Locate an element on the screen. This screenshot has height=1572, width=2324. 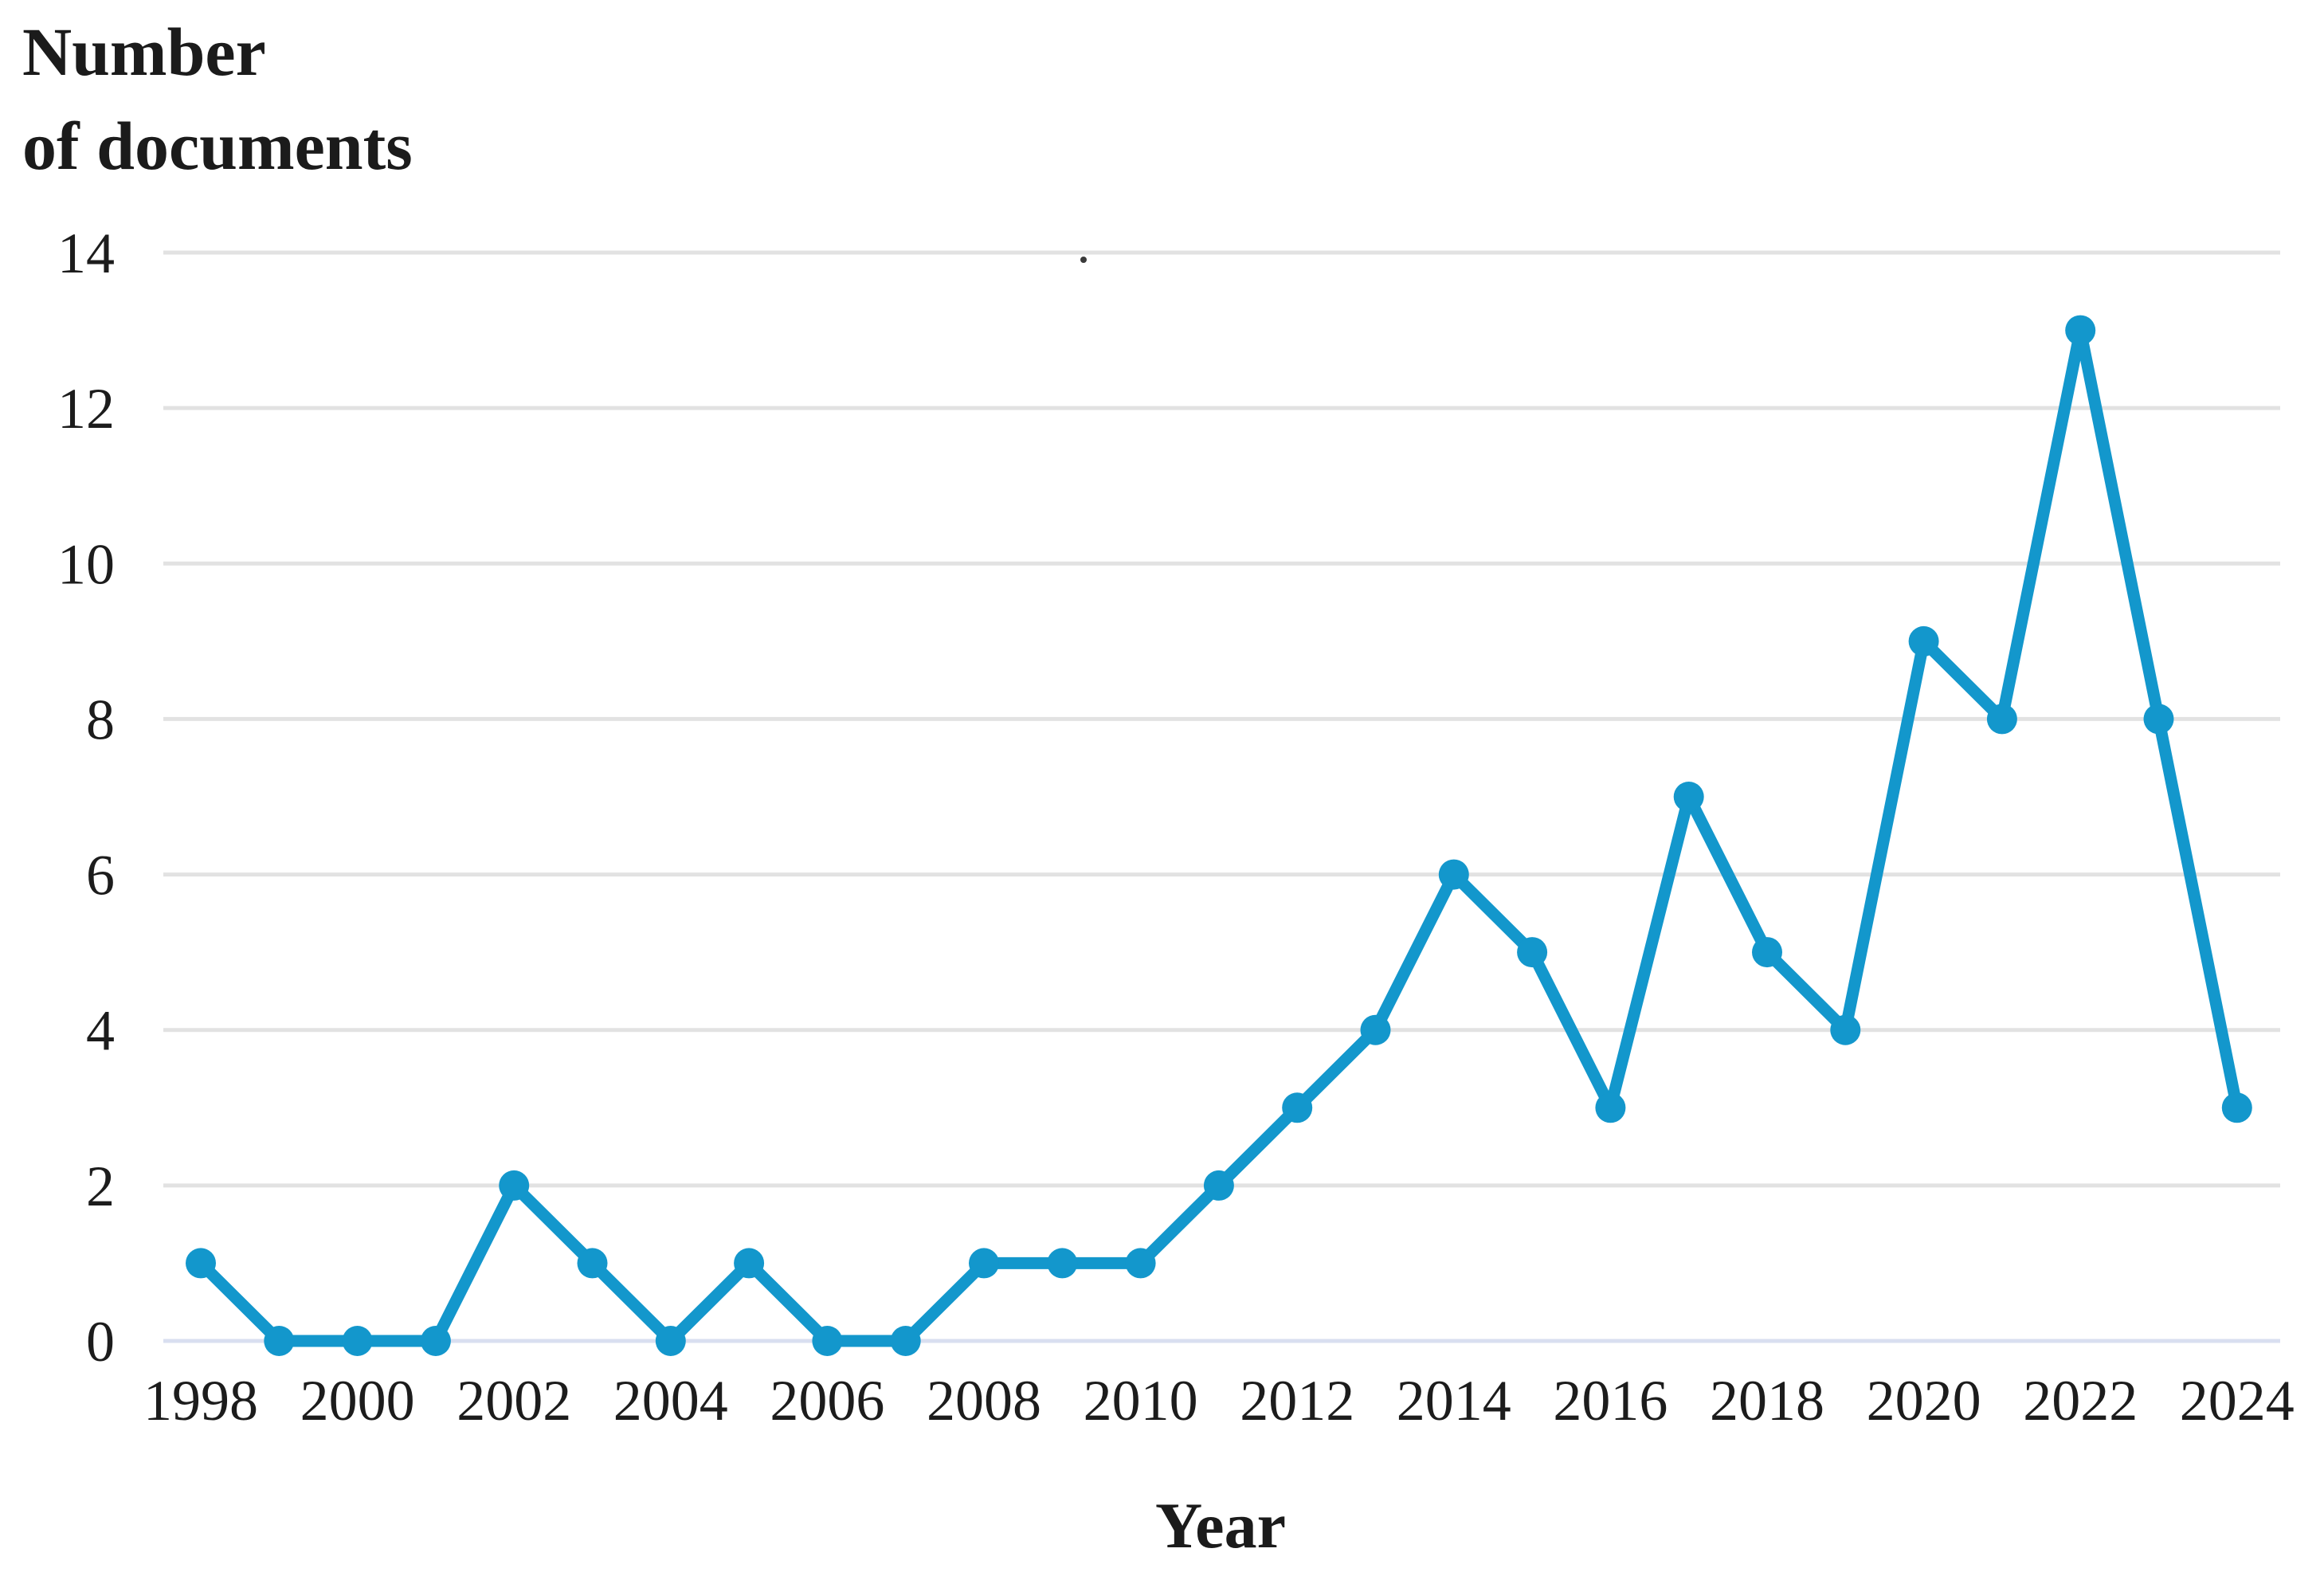
data-point-2021 is located at coordinates (2002, 719).